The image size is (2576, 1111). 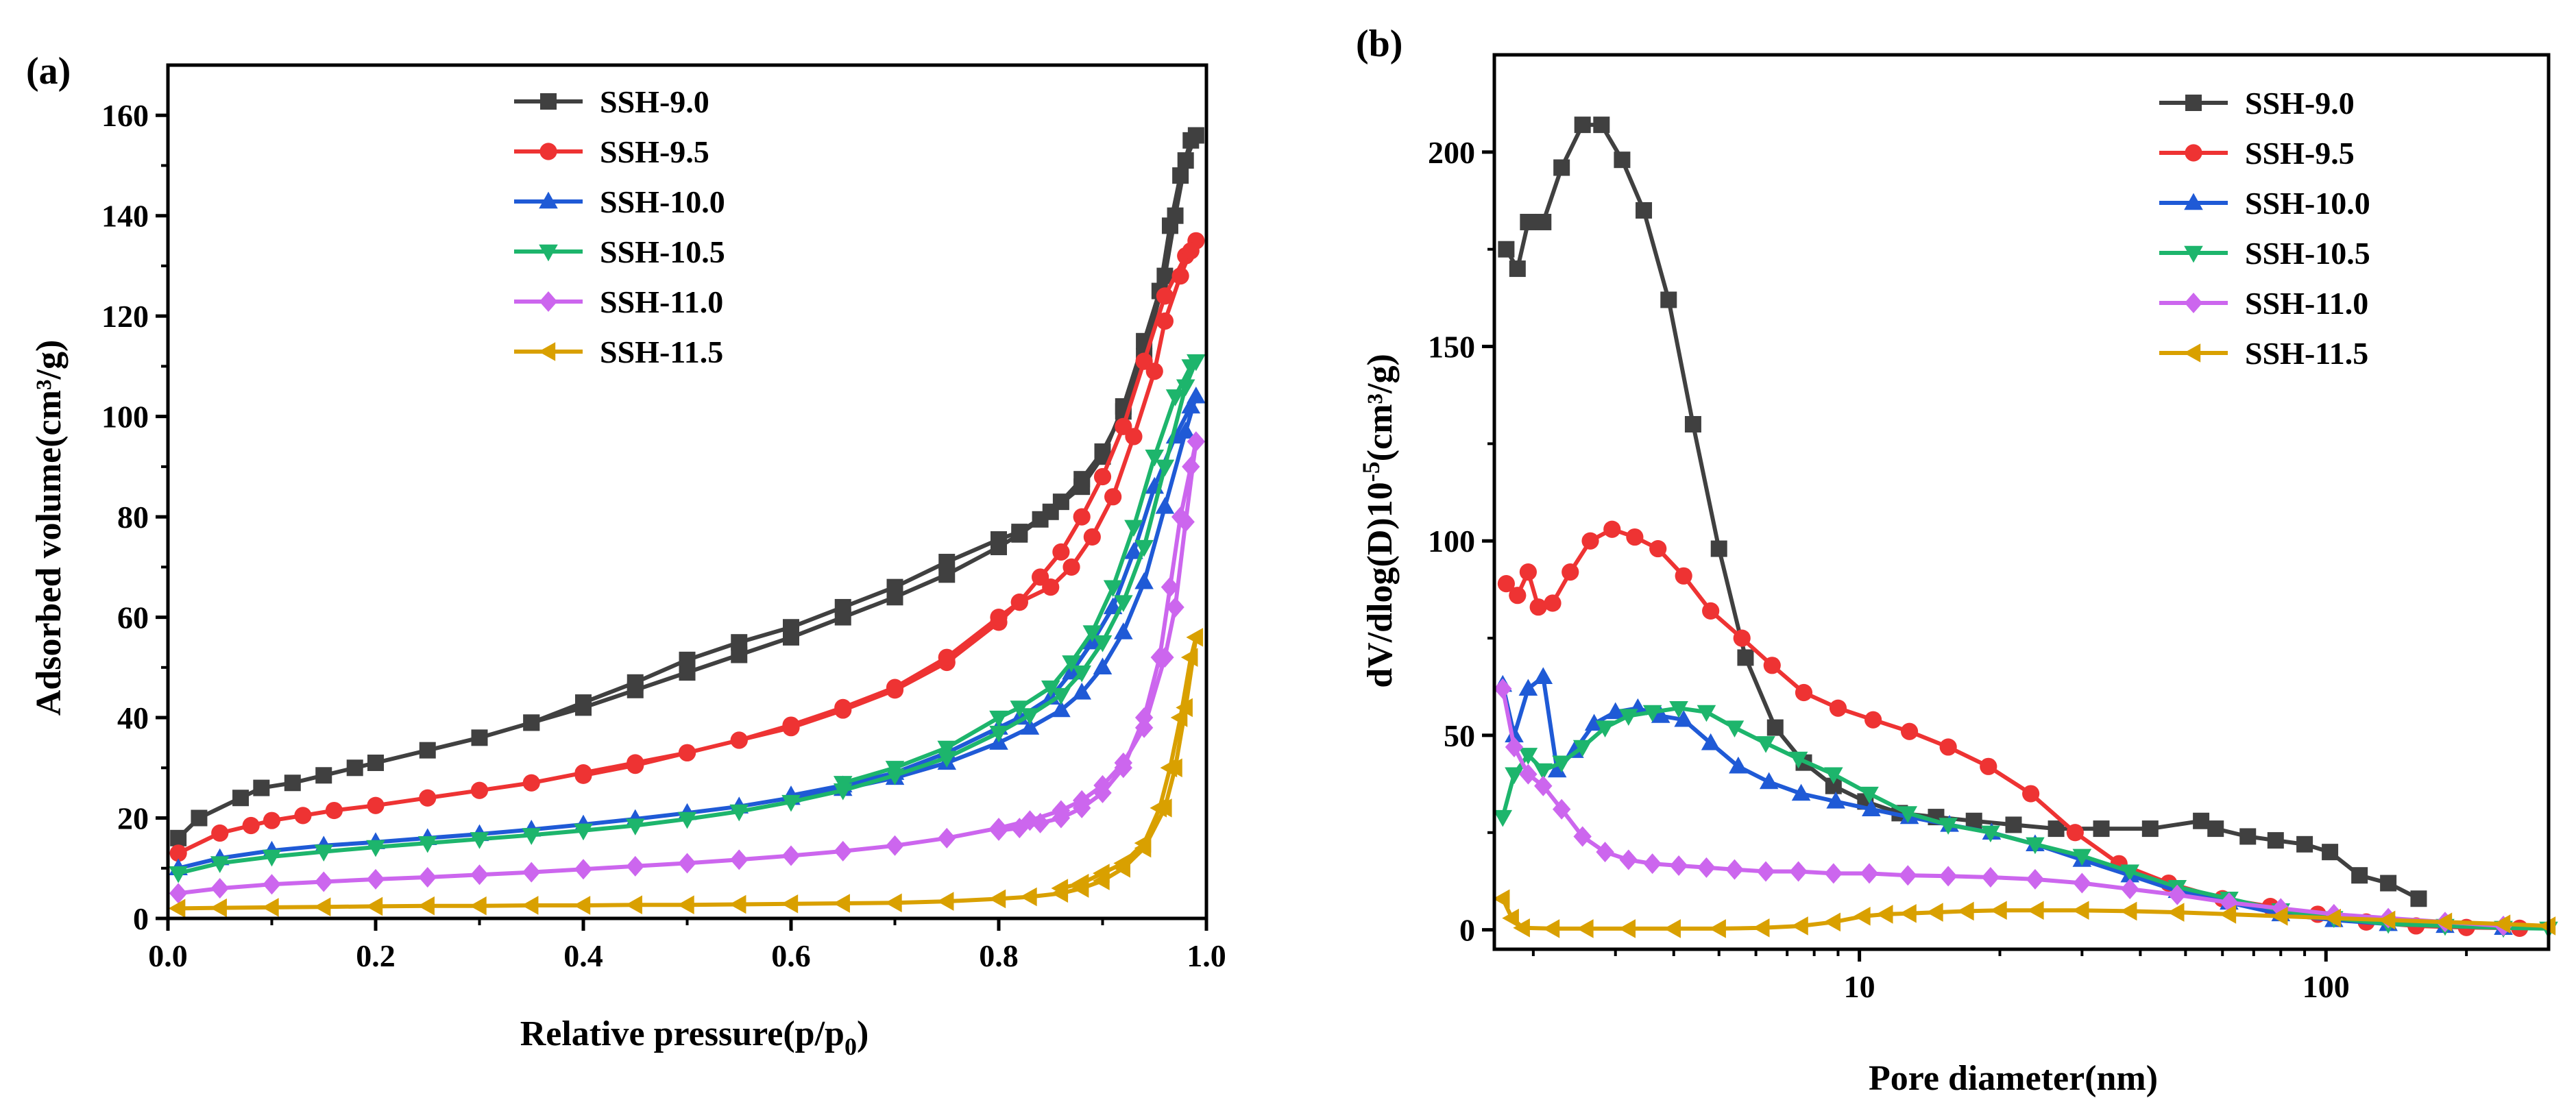 What do you see at coordinates (2307, 254) in the screenshot?
I see `legend-label: SSH-10.5` at bounding box center [2307, 254].